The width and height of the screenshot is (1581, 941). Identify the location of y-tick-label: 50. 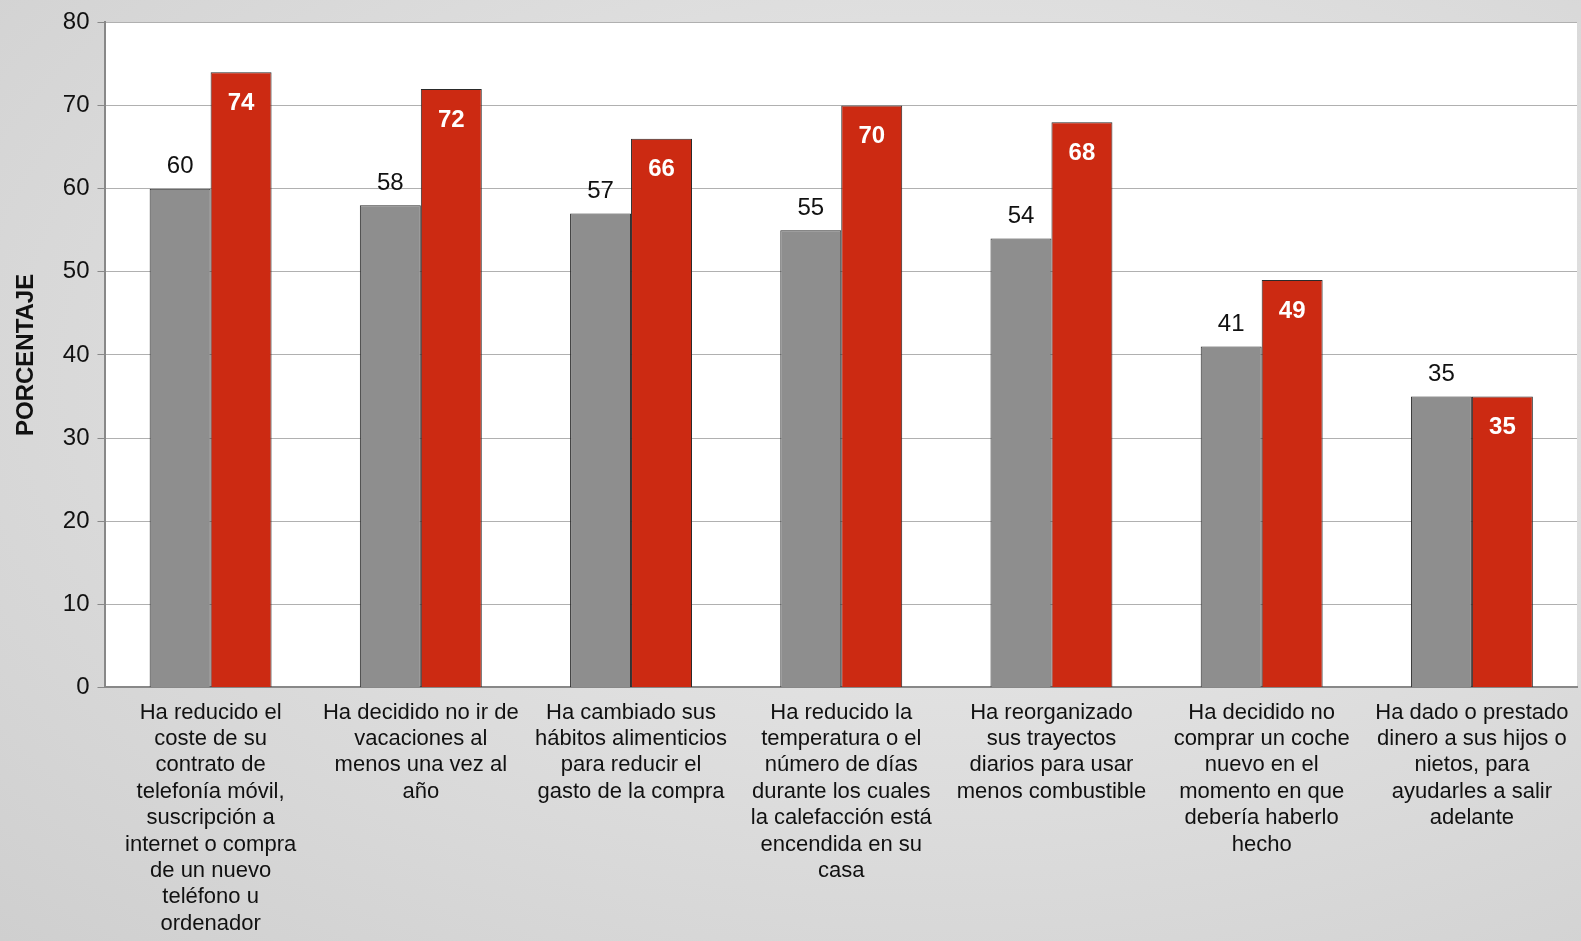
(76, 270).